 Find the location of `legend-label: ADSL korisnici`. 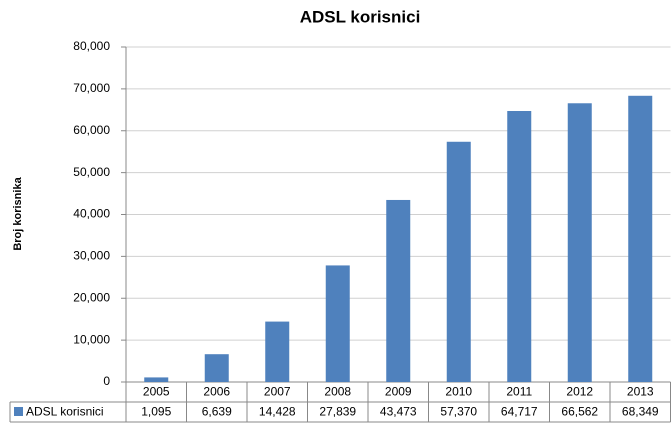

legend-label: ADSL korisnici is located at coordinates (65, 412).